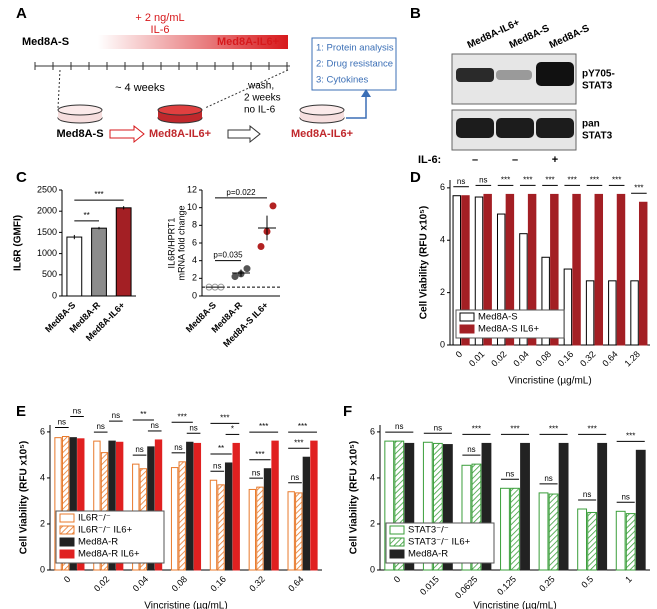  I want to click on y-tick-label: 12, so click(192, 189).